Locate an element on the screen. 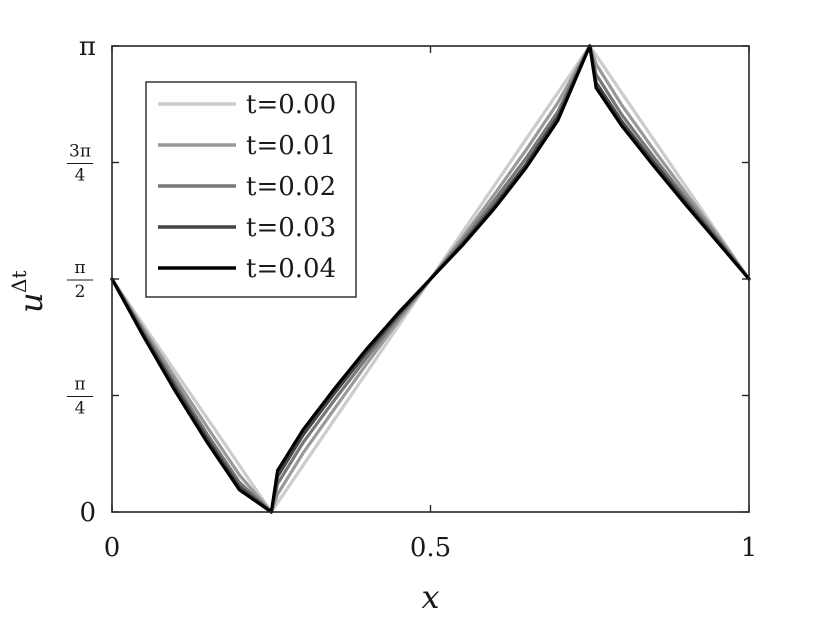 Image resolution: width=830 pixels, height=622 pixels. legend-label-0: t=0.00 is located at coordinates (291, 105).